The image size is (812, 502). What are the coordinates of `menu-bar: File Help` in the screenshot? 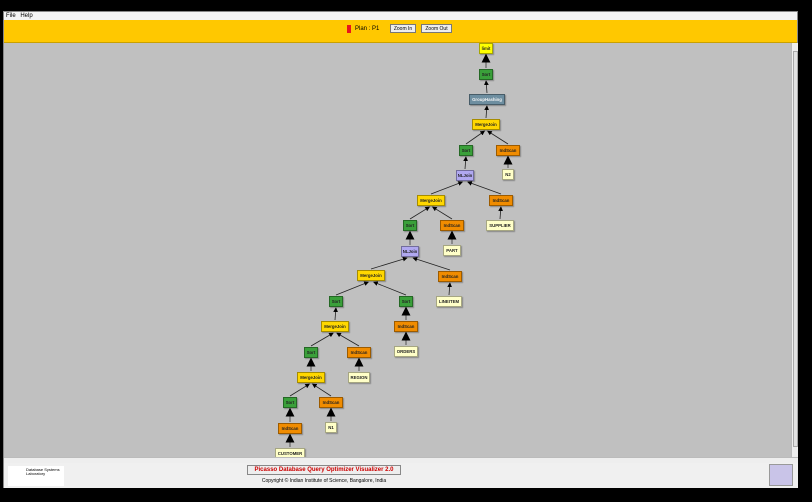 It's located at (400, 16).